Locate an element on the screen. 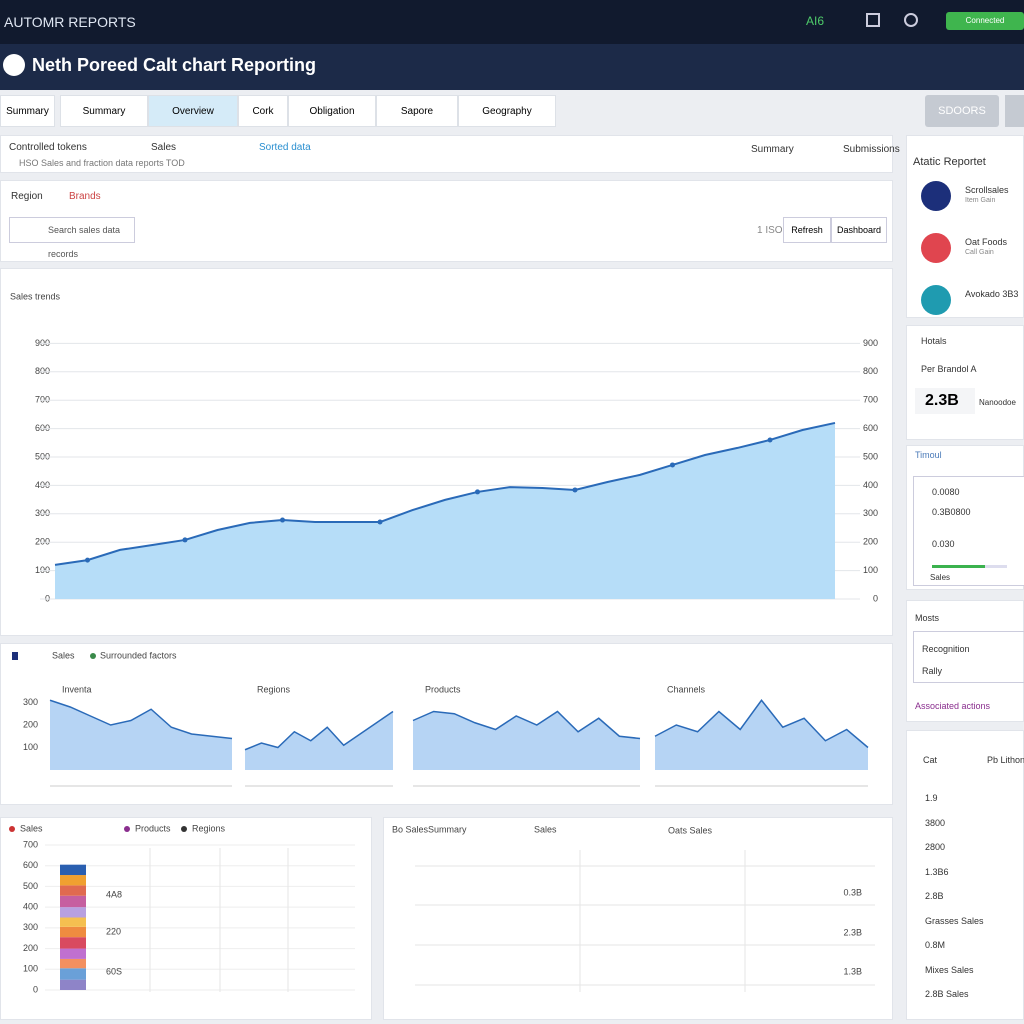 Image resolution: width=1024 pixels, height=1024 pixels. right-chart-panel is located at coordinates (638, 918).